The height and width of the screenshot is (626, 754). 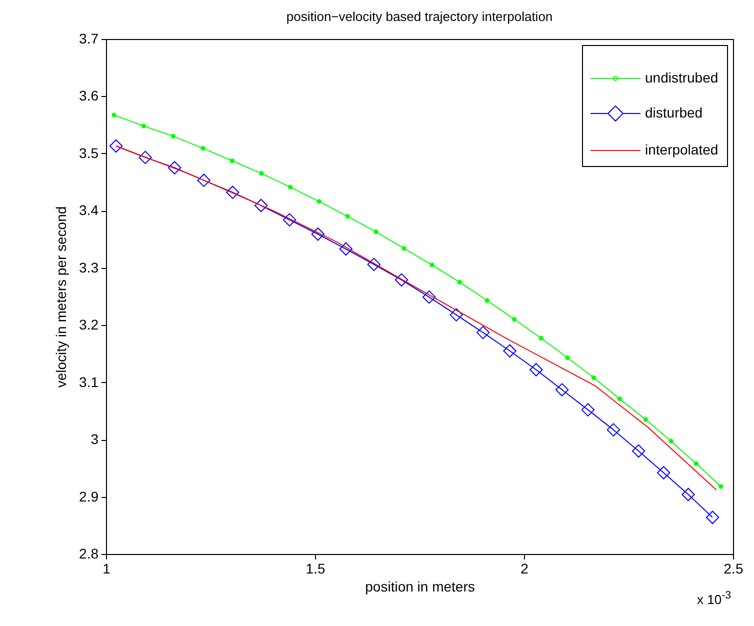 I want to click on x-tick-label: 1, so click(x=106, y=568).